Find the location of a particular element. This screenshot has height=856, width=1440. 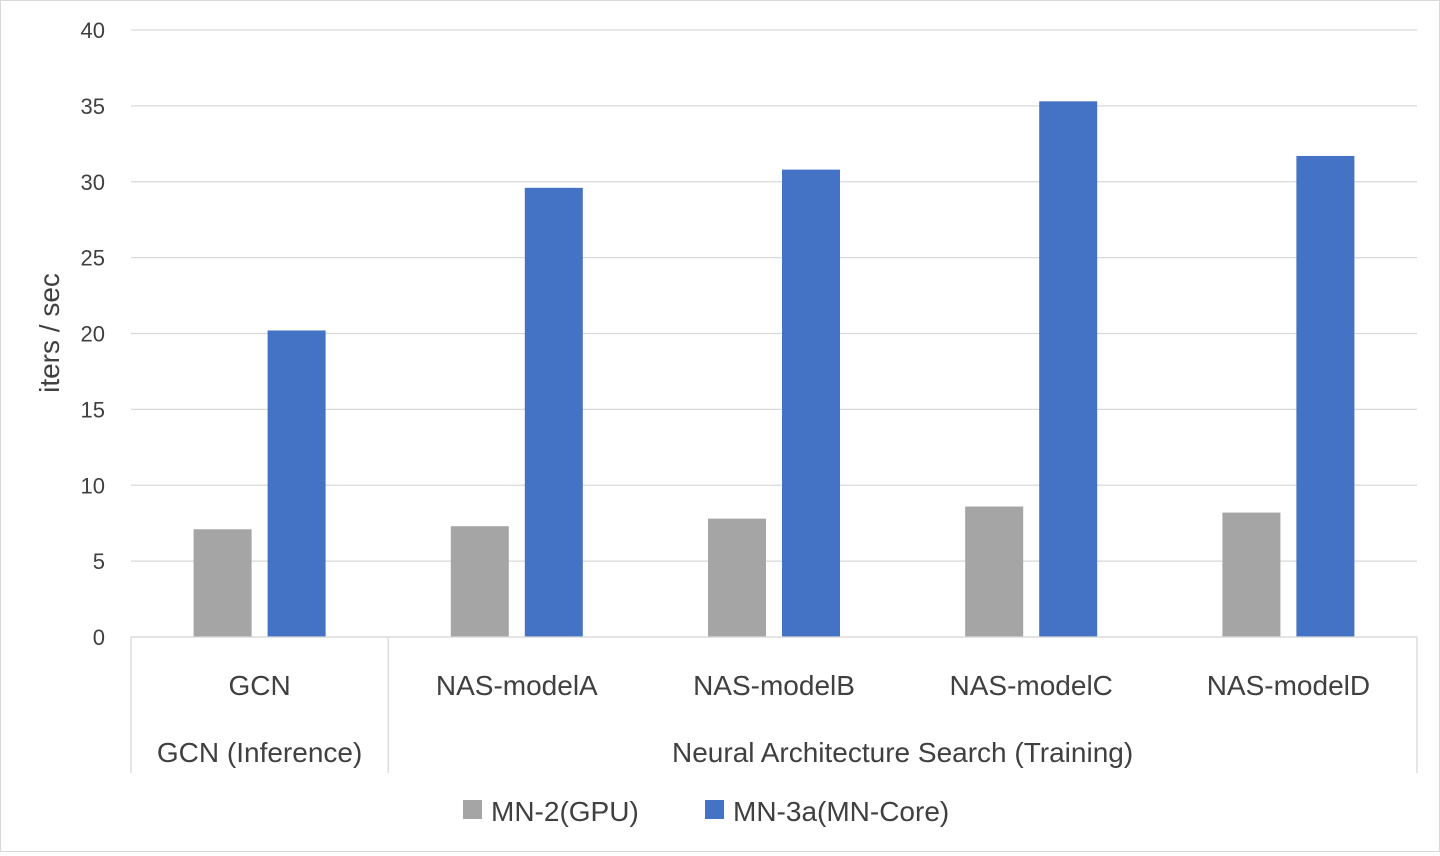

category-label: NAS-modelC is located at coordinates (1031, 685).